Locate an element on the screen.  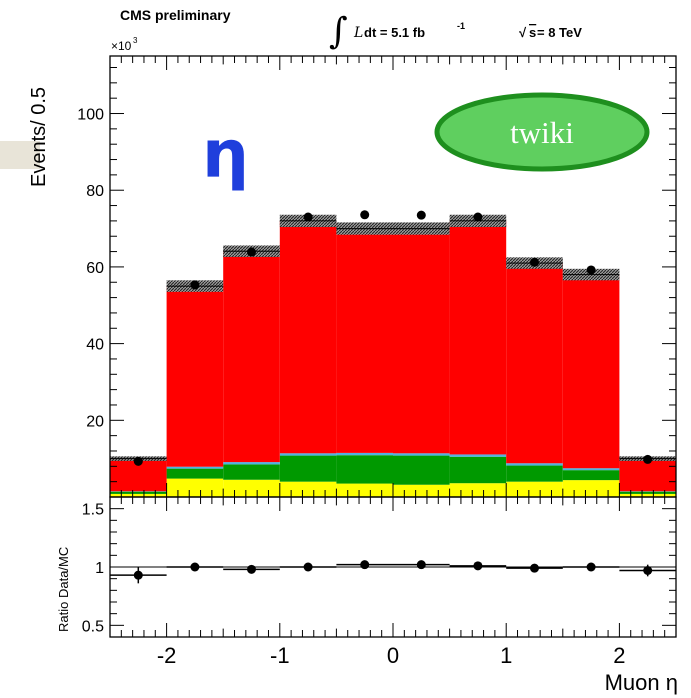
stack-bar-s1-b6 is located at coordinates (478, 470).